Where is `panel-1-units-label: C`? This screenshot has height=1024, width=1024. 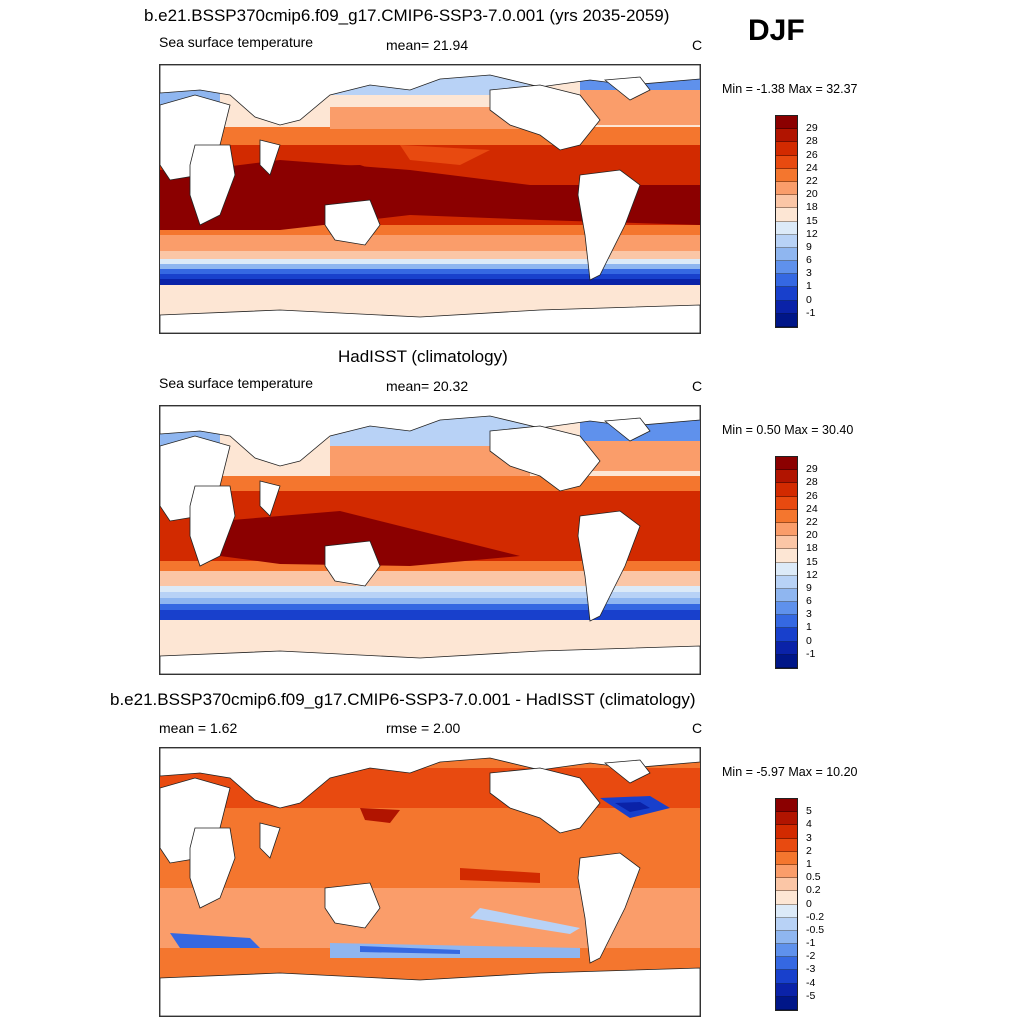
panel-1-units-label: C is located at coordinates (697, 45).